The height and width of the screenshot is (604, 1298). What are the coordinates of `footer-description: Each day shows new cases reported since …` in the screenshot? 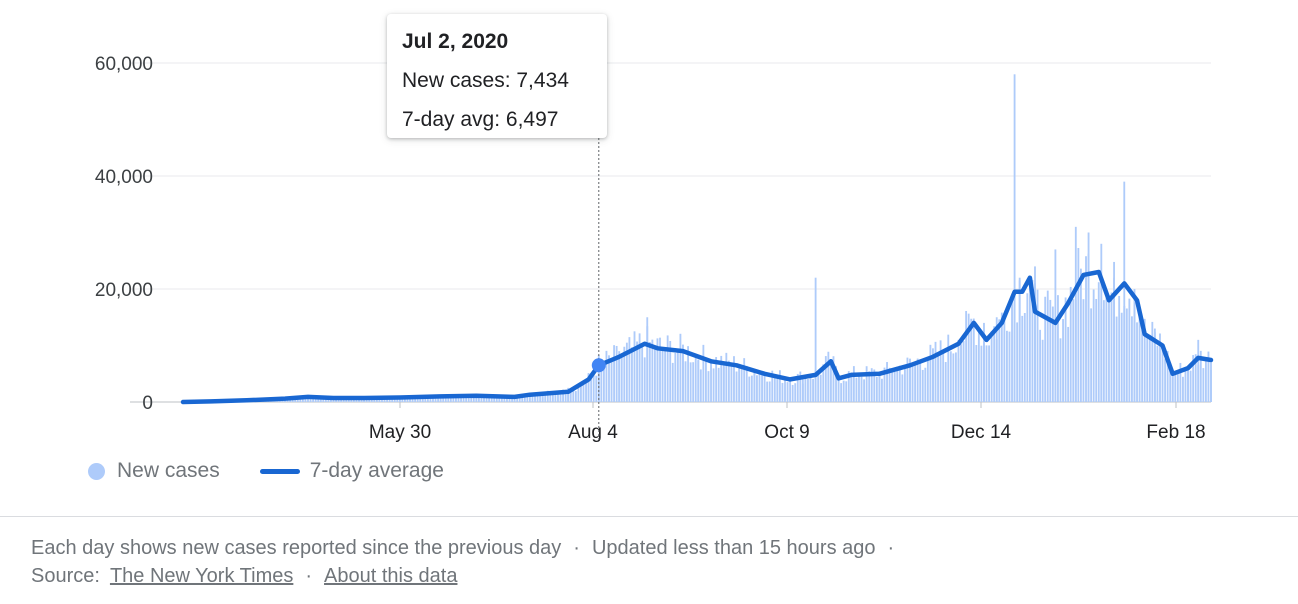 It's located at (296, 548).